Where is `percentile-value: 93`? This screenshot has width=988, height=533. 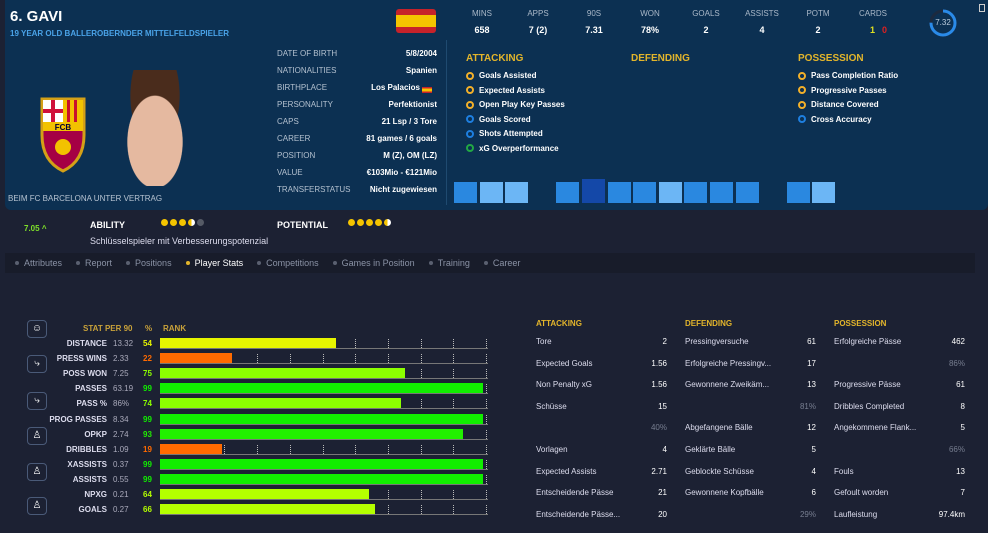 percentile-value: 93 is located at coordinates (147, 434).